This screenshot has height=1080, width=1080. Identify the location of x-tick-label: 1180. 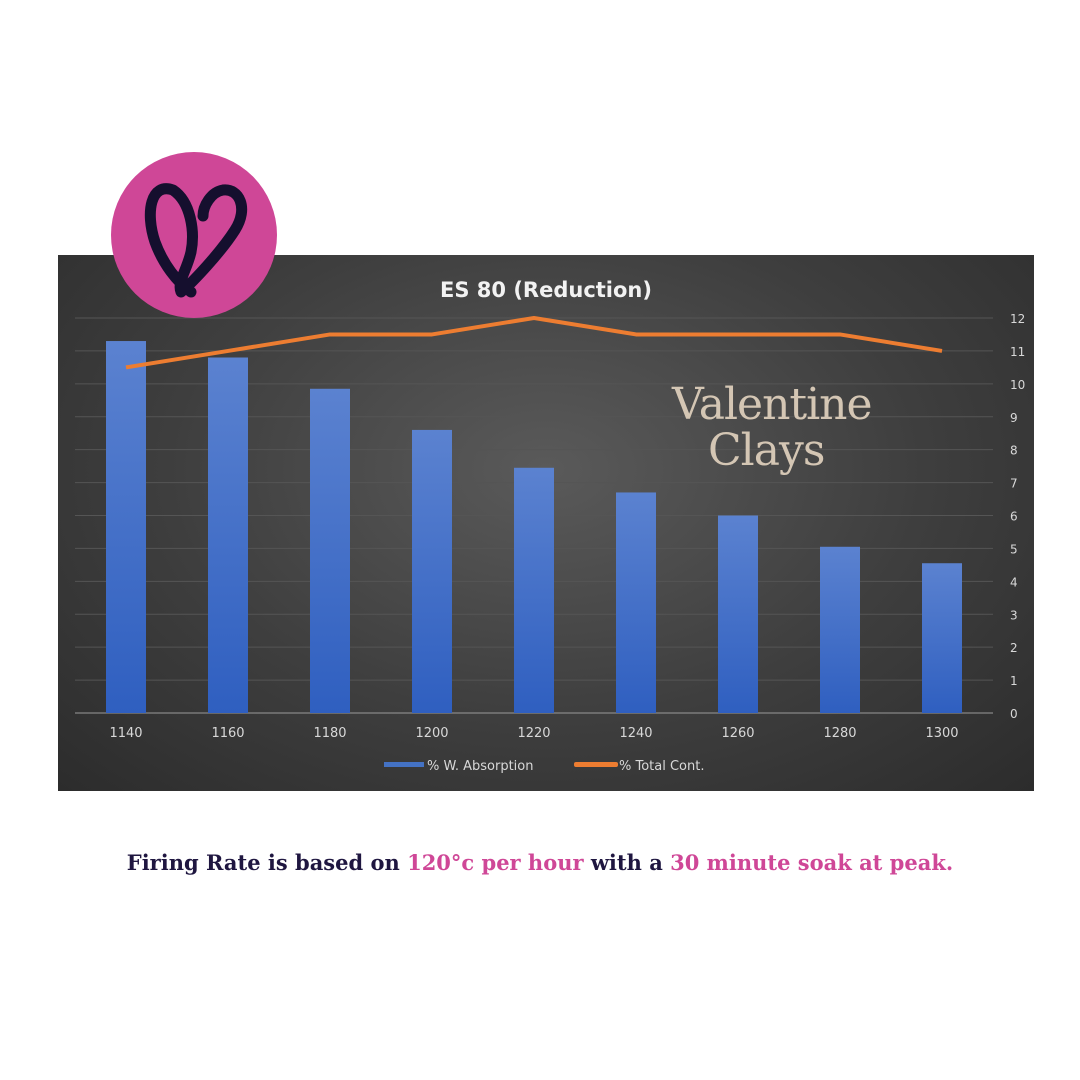
(329, 733).